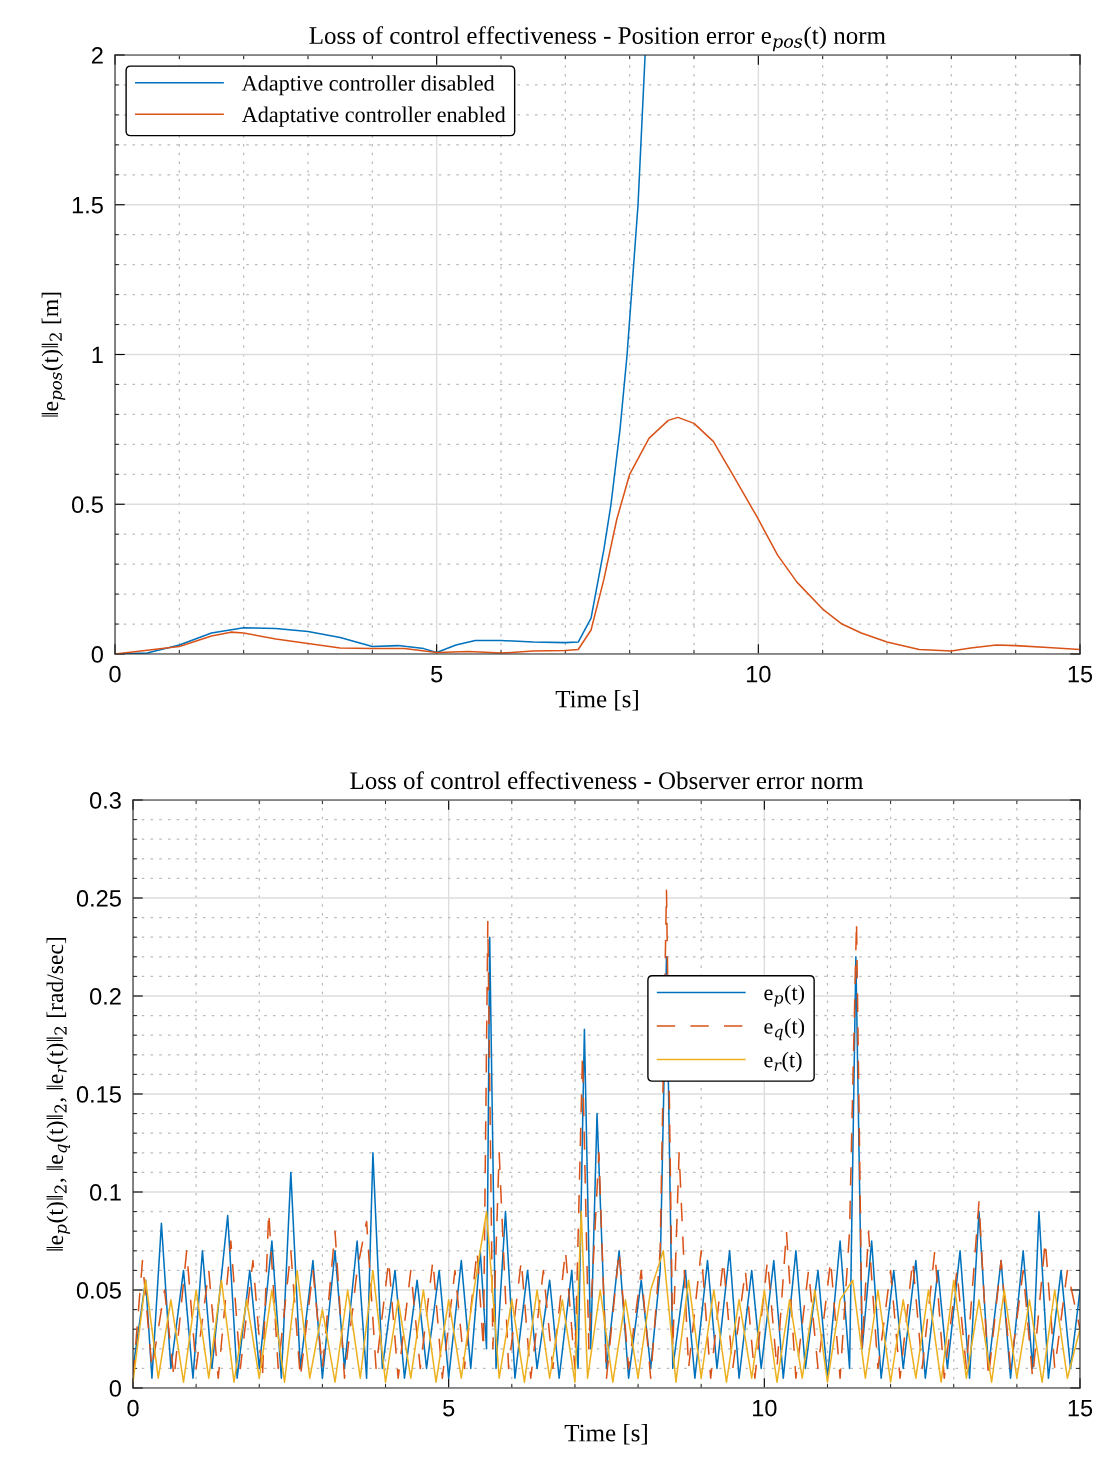 Image resolution: width=1105 pixels, height=1478 pixels. Describe the element at coordinates (373, 116) in the screenshot. I see `legend-label: Adaptative controller enabled` at that location.